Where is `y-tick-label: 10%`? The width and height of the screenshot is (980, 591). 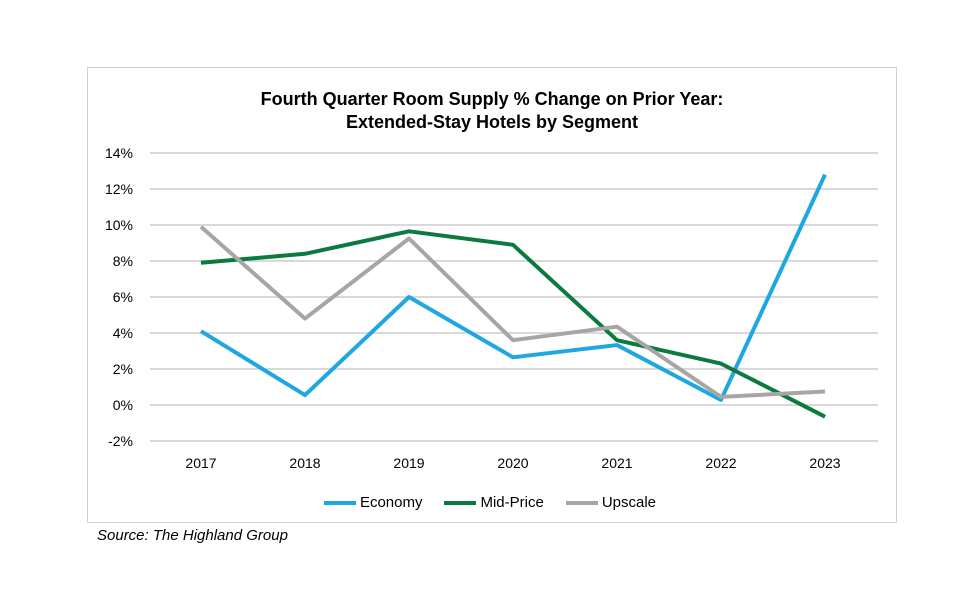
y-tick-label: 10% is located at coordinates (119, 225).